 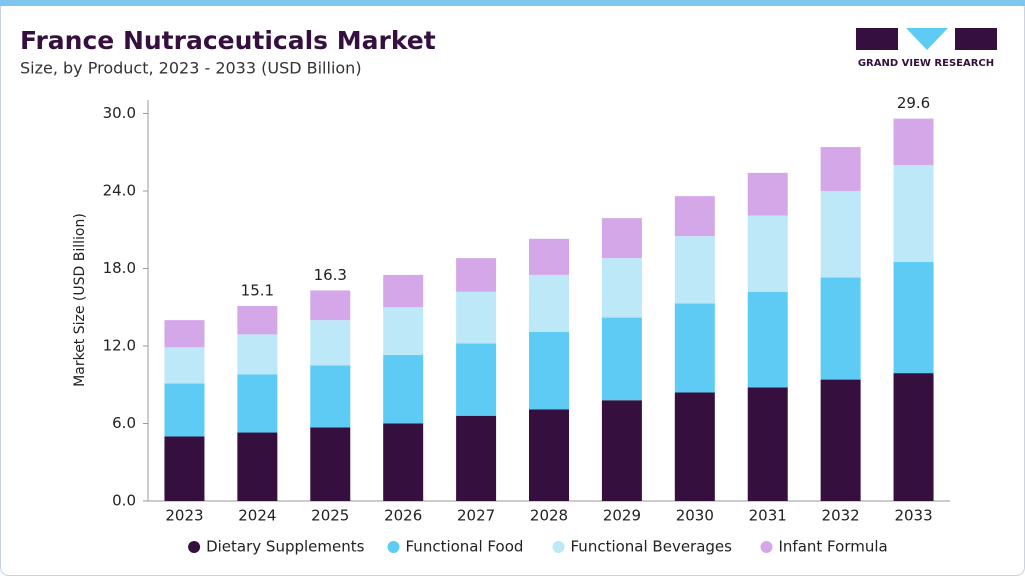 I want to click on y-tick-label: 0.0, so click(x=124, y=501).